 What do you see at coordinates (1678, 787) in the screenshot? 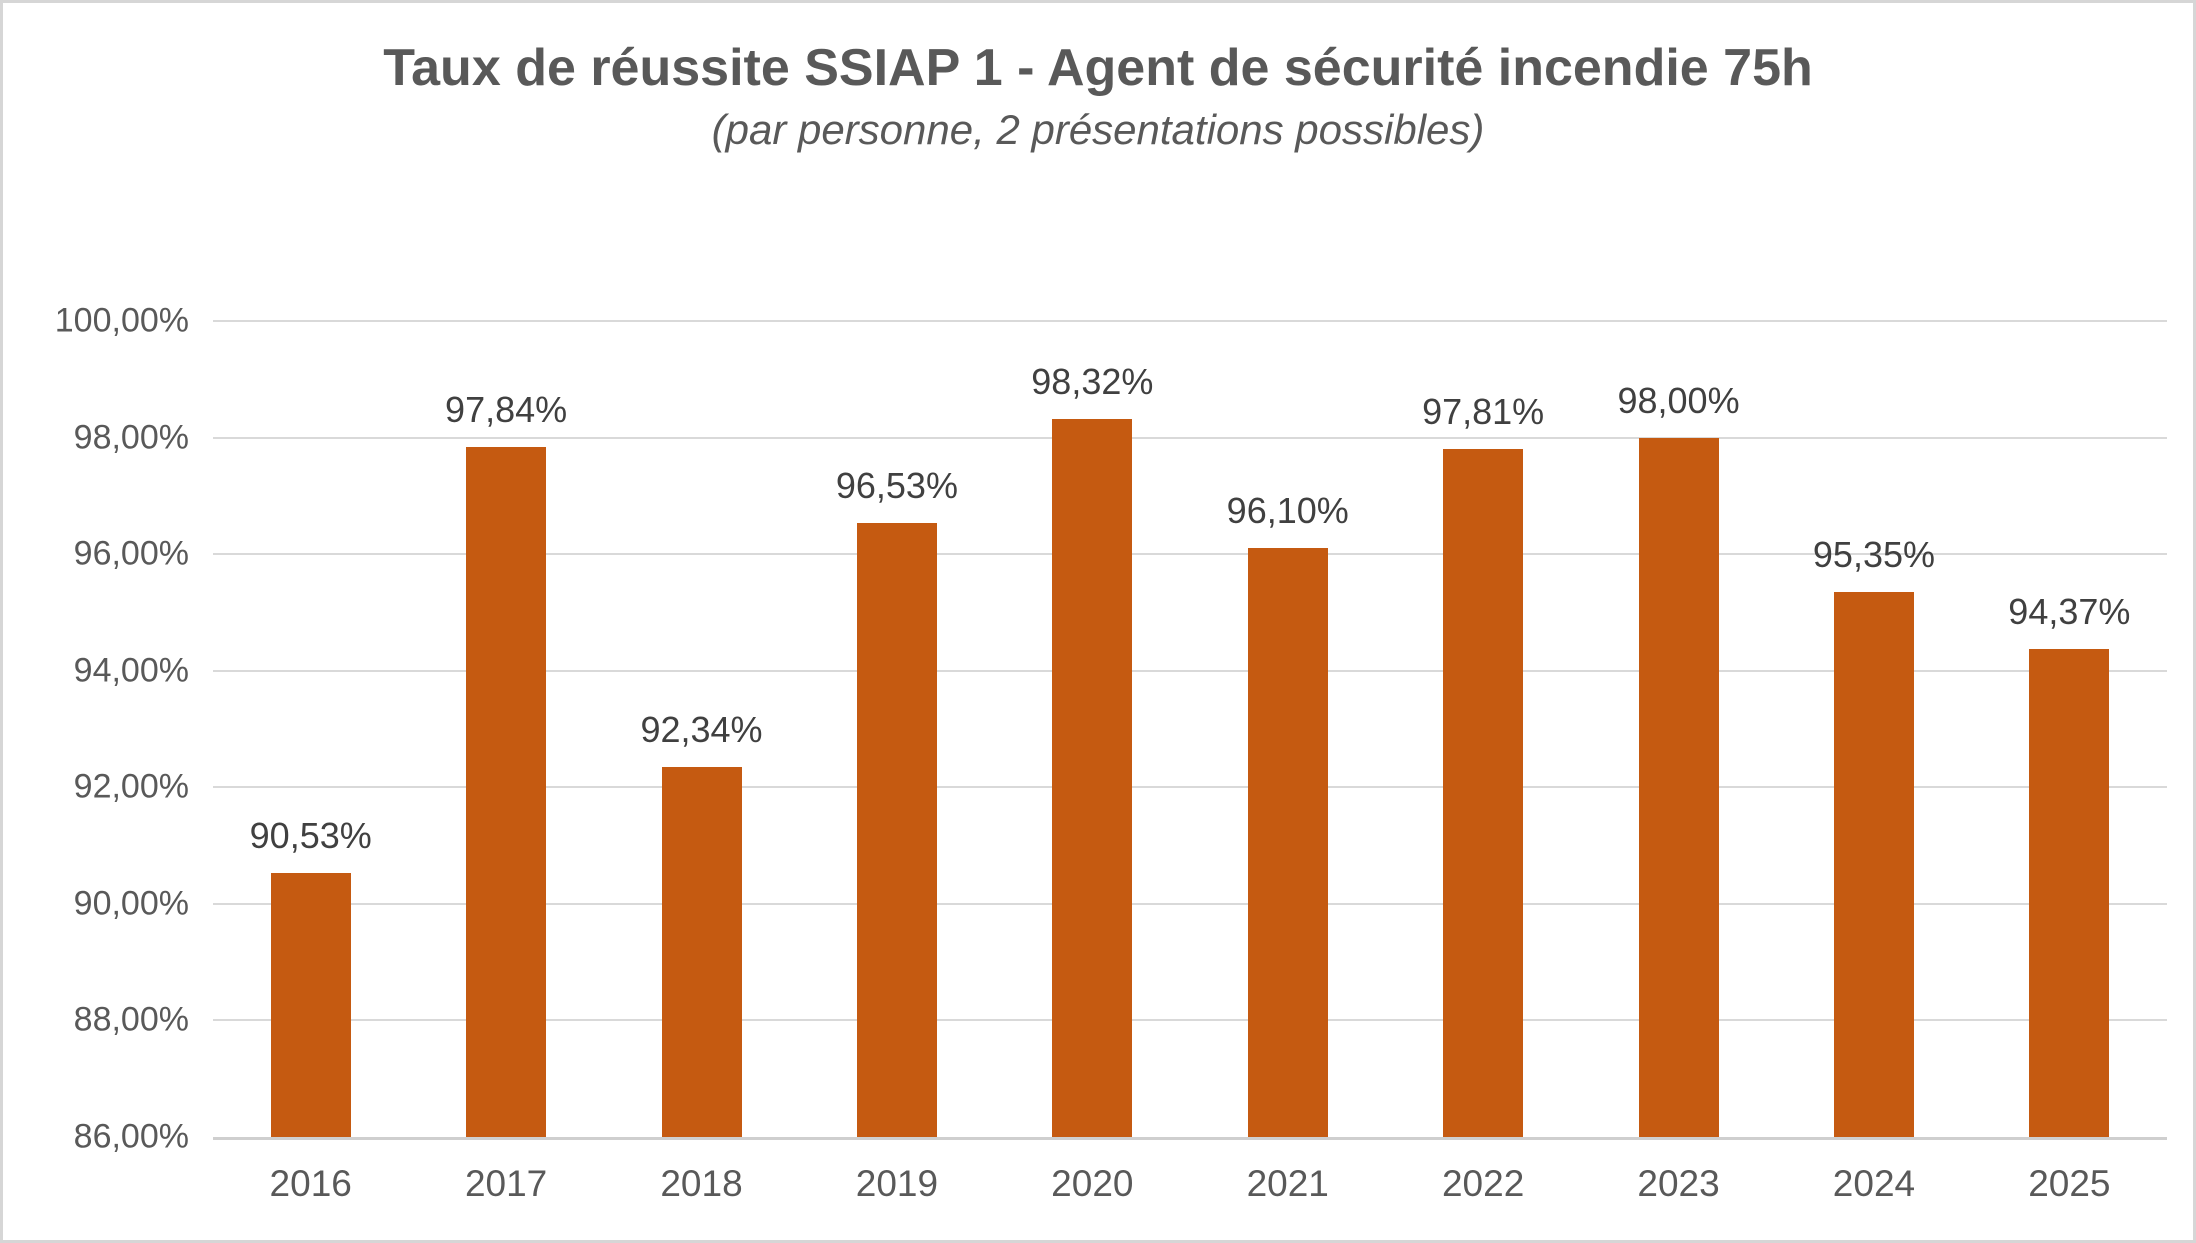
I see `bar-2023` at bounding box center [1678, 787].